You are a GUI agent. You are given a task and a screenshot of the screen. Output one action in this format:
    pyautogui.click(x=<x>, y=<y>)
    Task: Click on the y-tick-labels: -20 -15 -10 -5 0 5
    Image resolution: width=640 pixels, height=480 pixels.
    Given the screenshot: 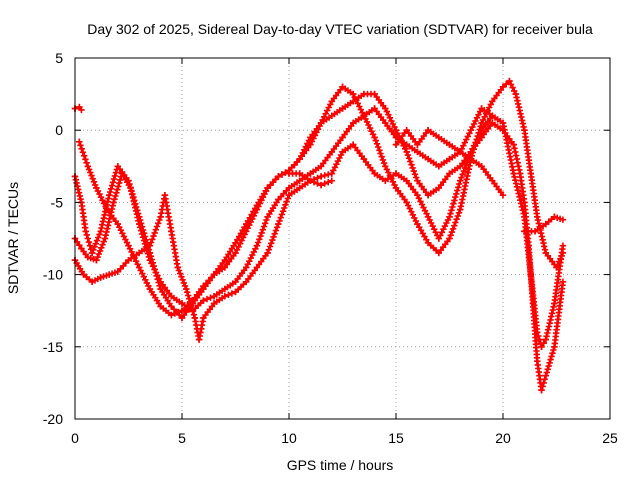 What is the action you would take?
    pyautogui.click(x=53, y=238)
    